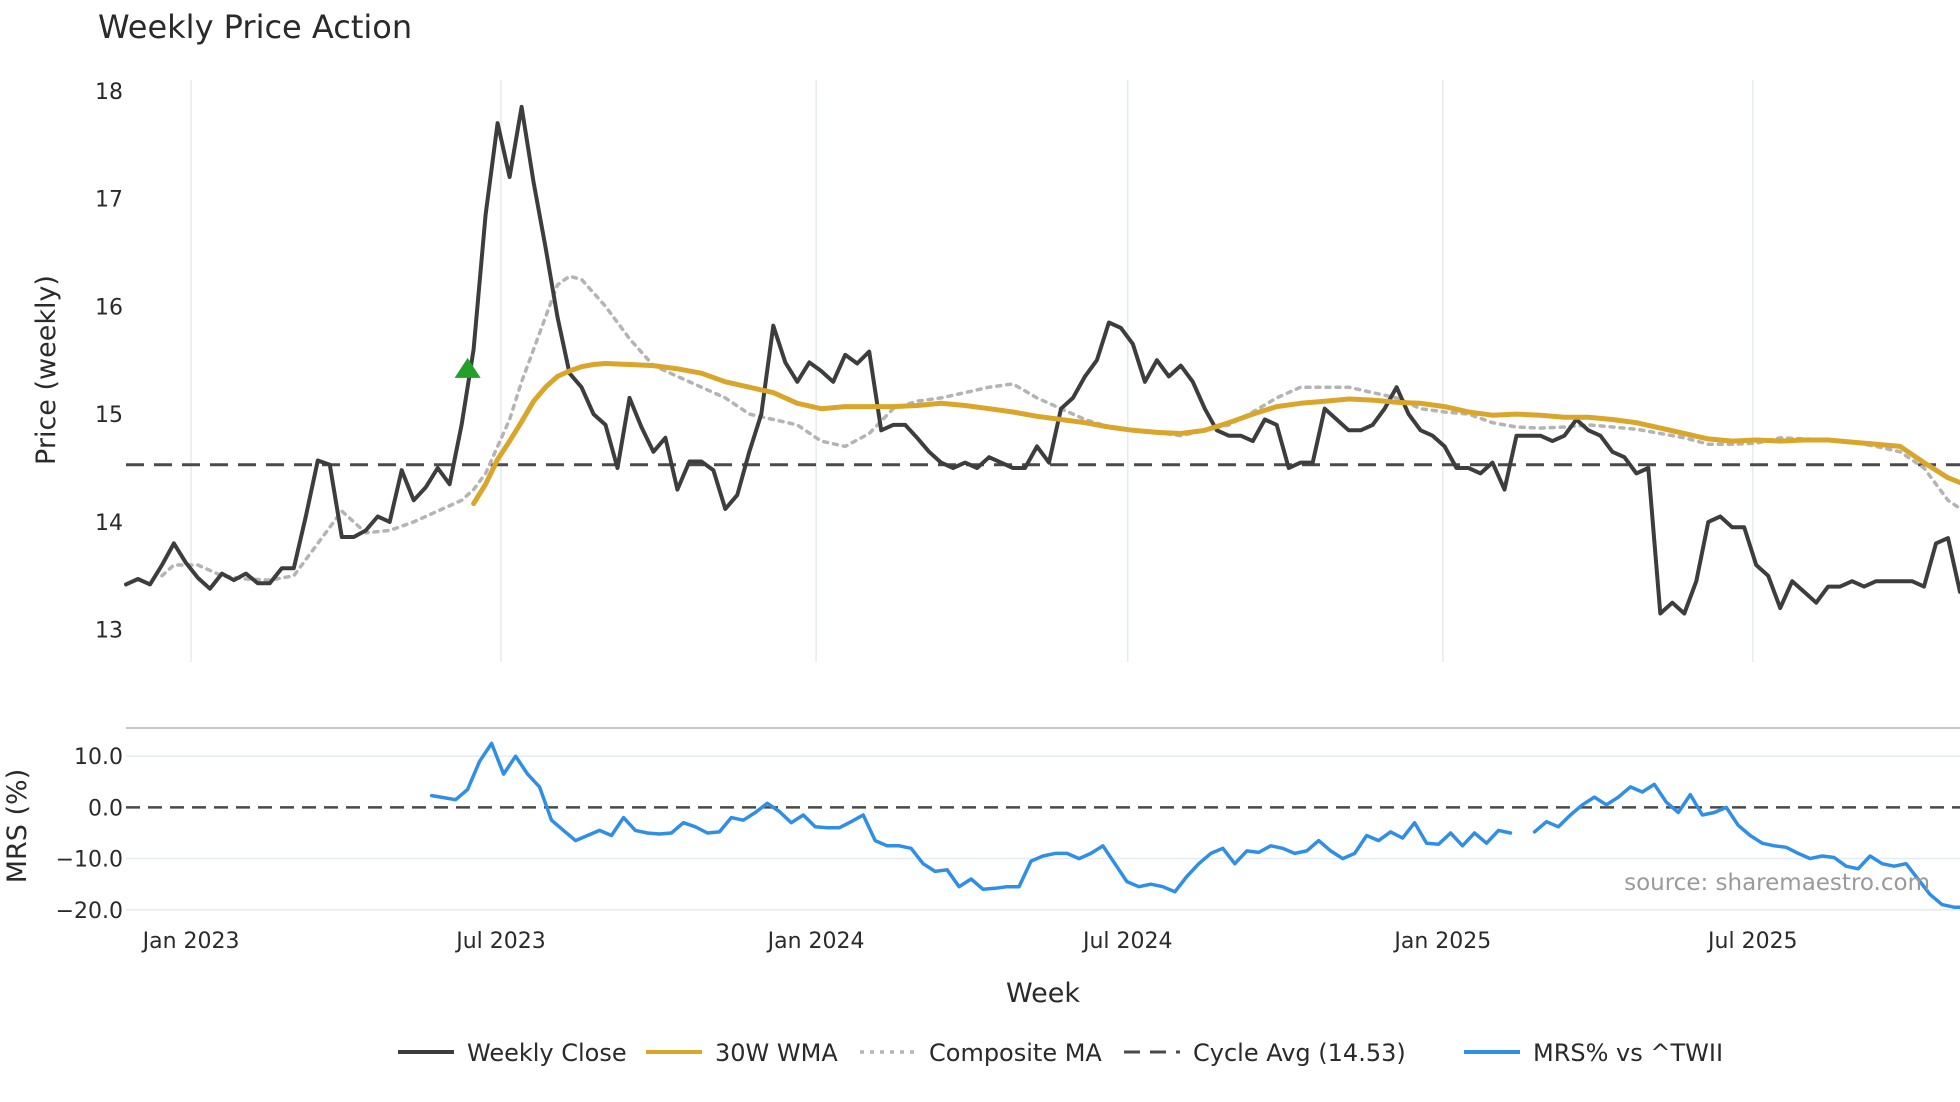 This screenshot has width=1960, height=1102. I want to click on y-tick-label-price: 18, so click(109, 92).